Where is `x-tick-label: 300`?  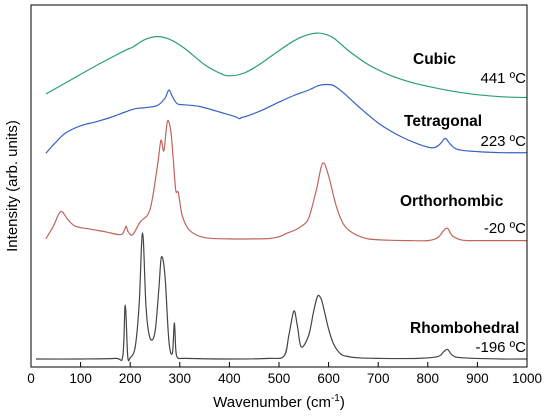
x-tick-label: 300 is located at coordinates (180, 378).